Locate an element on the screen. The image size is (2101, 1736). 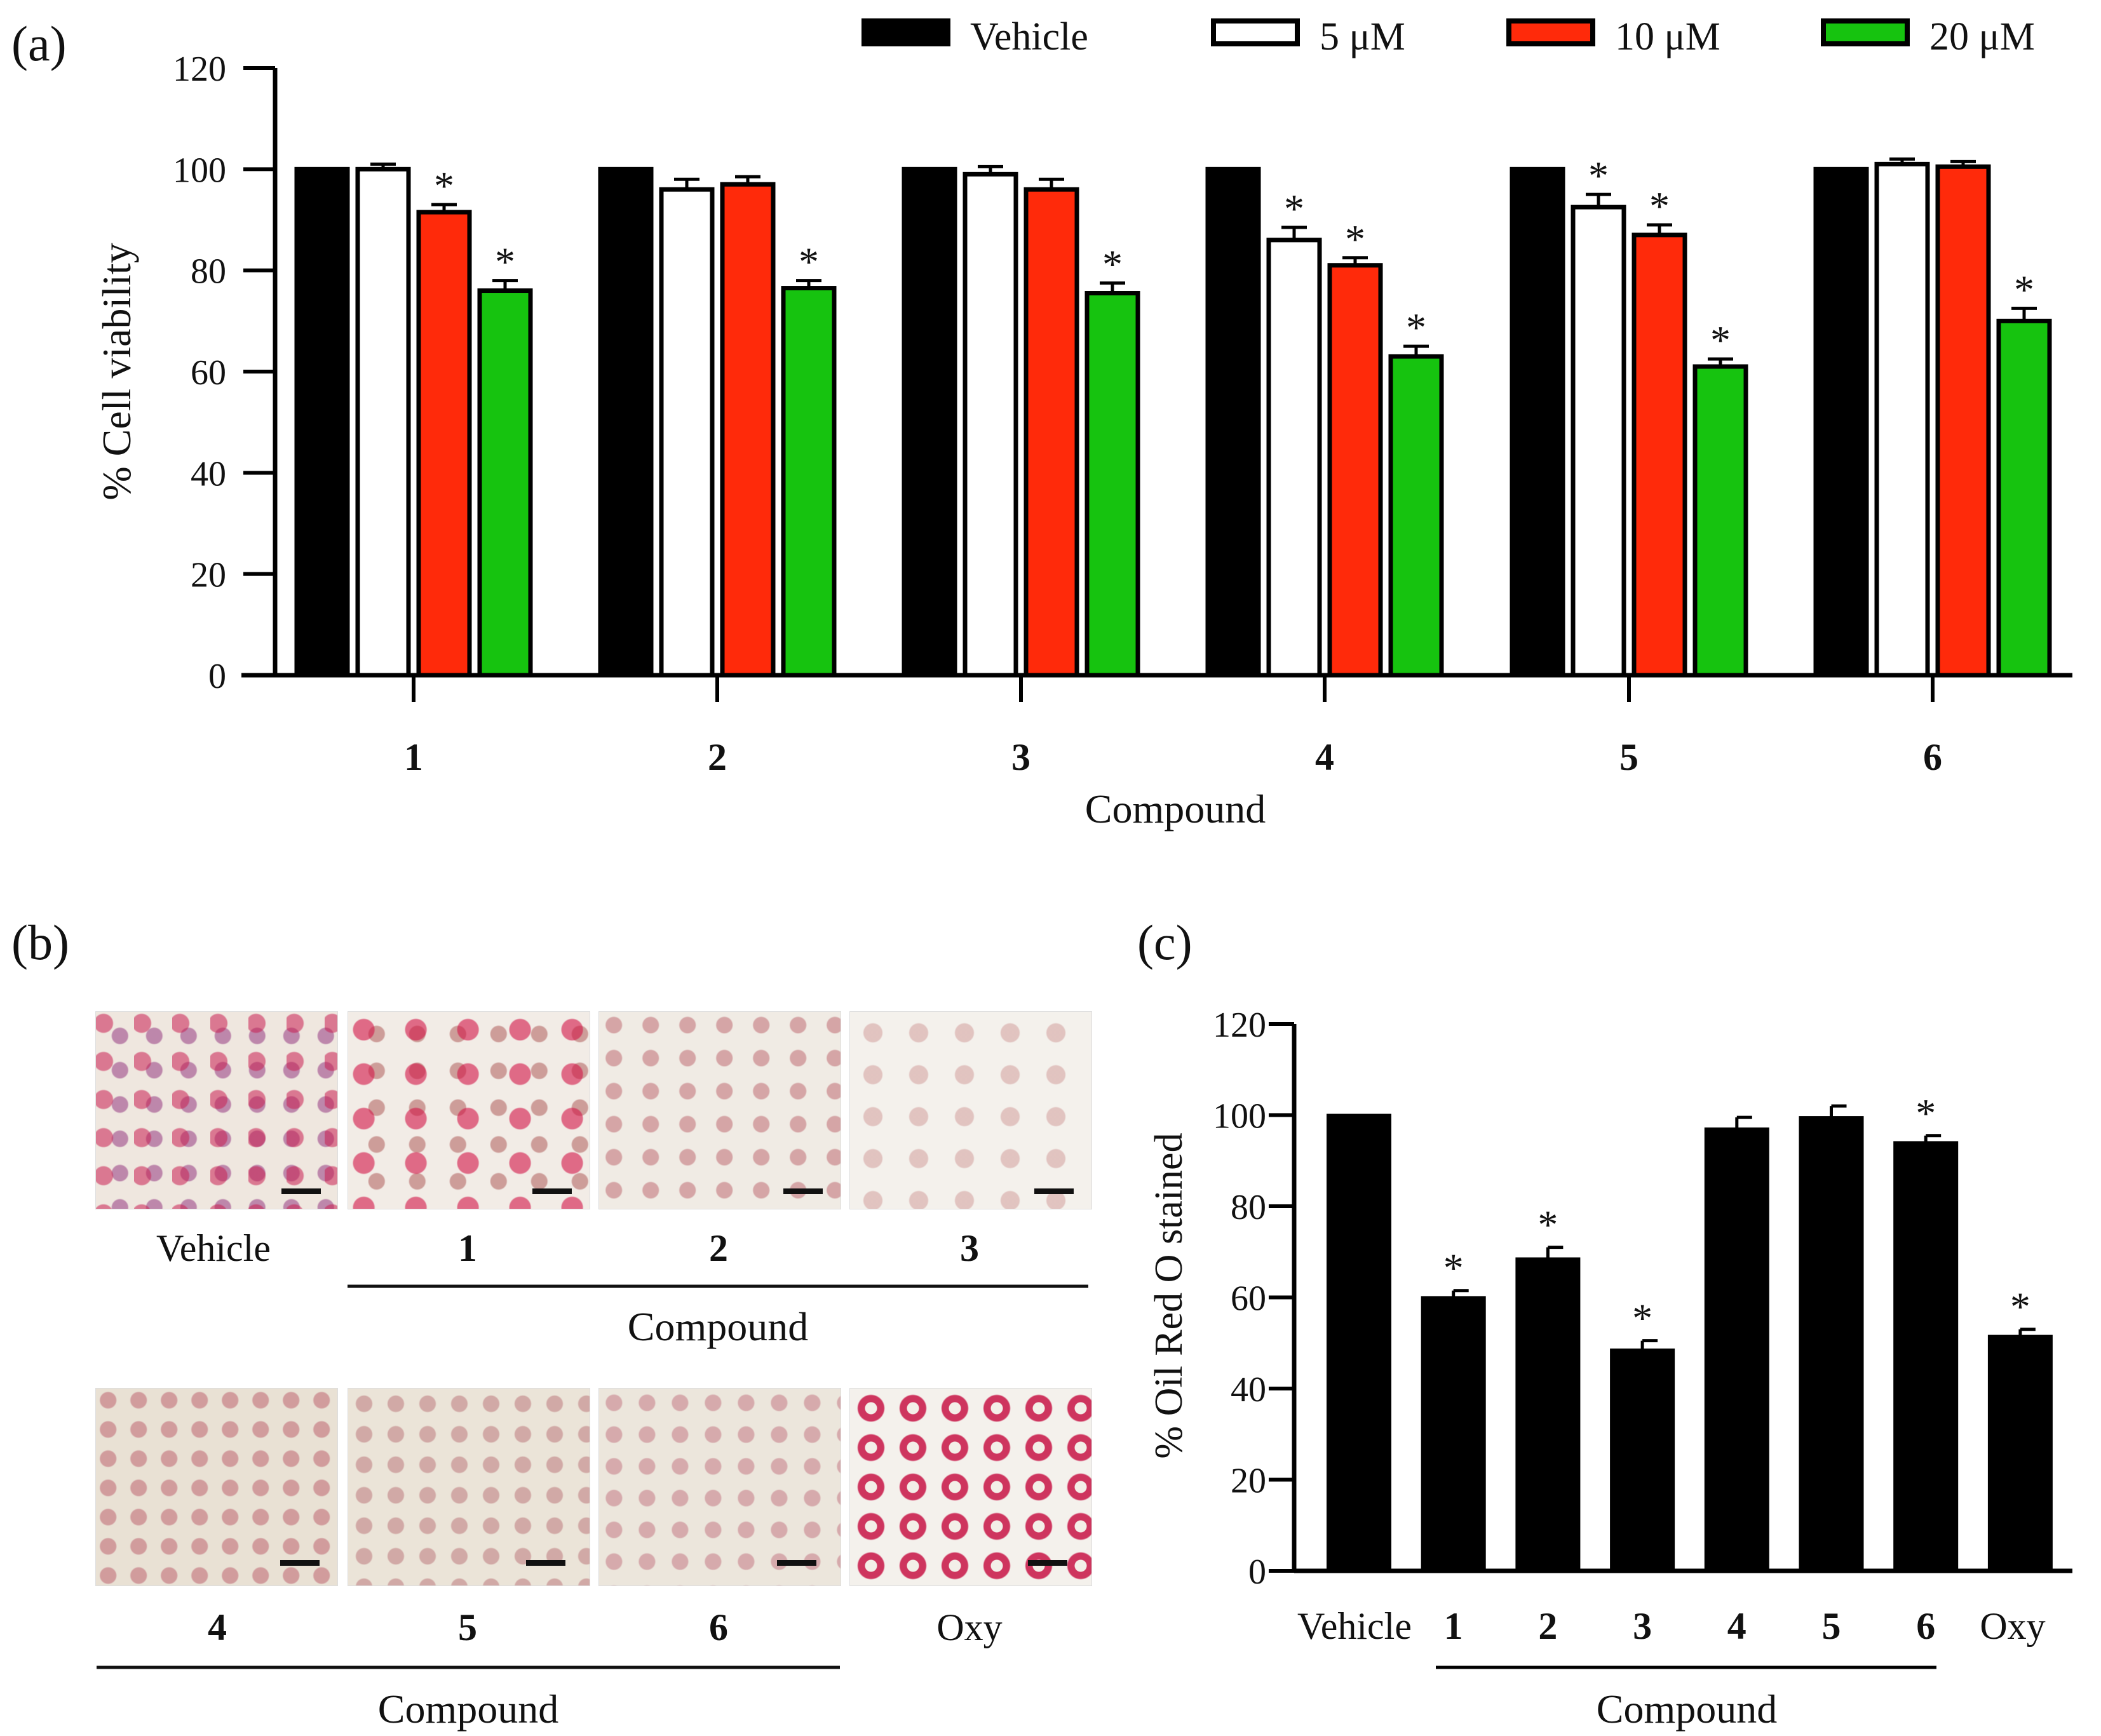
x-tick-label-a-2: 2 is located at coordinates (717, 757).